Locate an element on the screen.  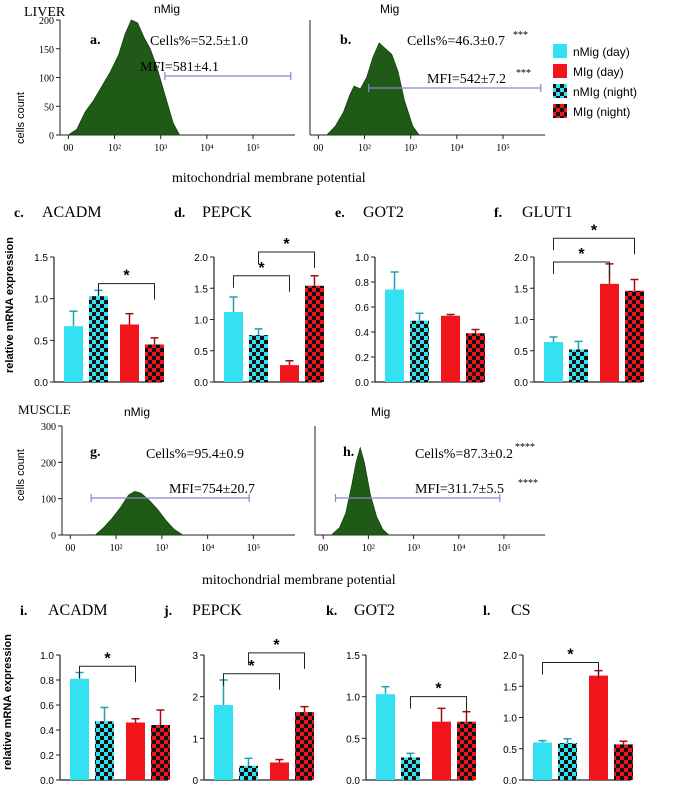
flow-ylabel-liver: cells count is located at coordinates (21, 118).